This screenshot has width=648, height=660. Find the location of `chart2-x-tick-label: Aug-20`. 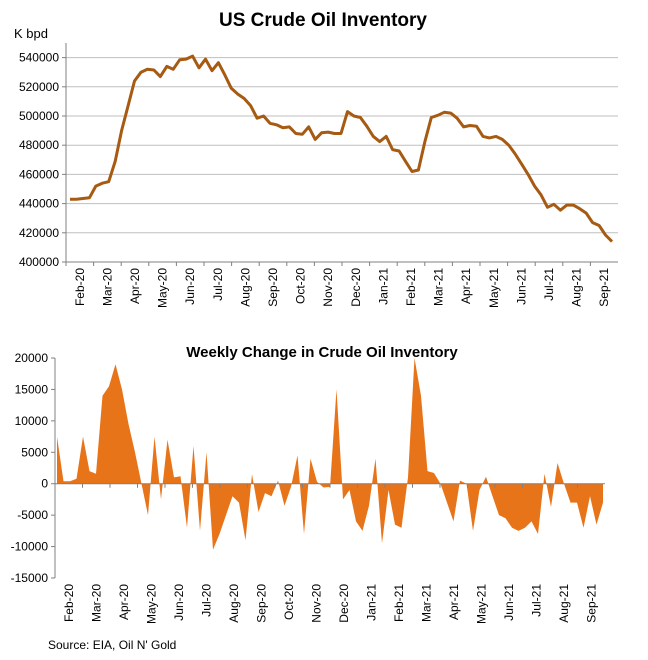

chart2-x-tick-label: Aug-20 is located at coordinates (234, 603).